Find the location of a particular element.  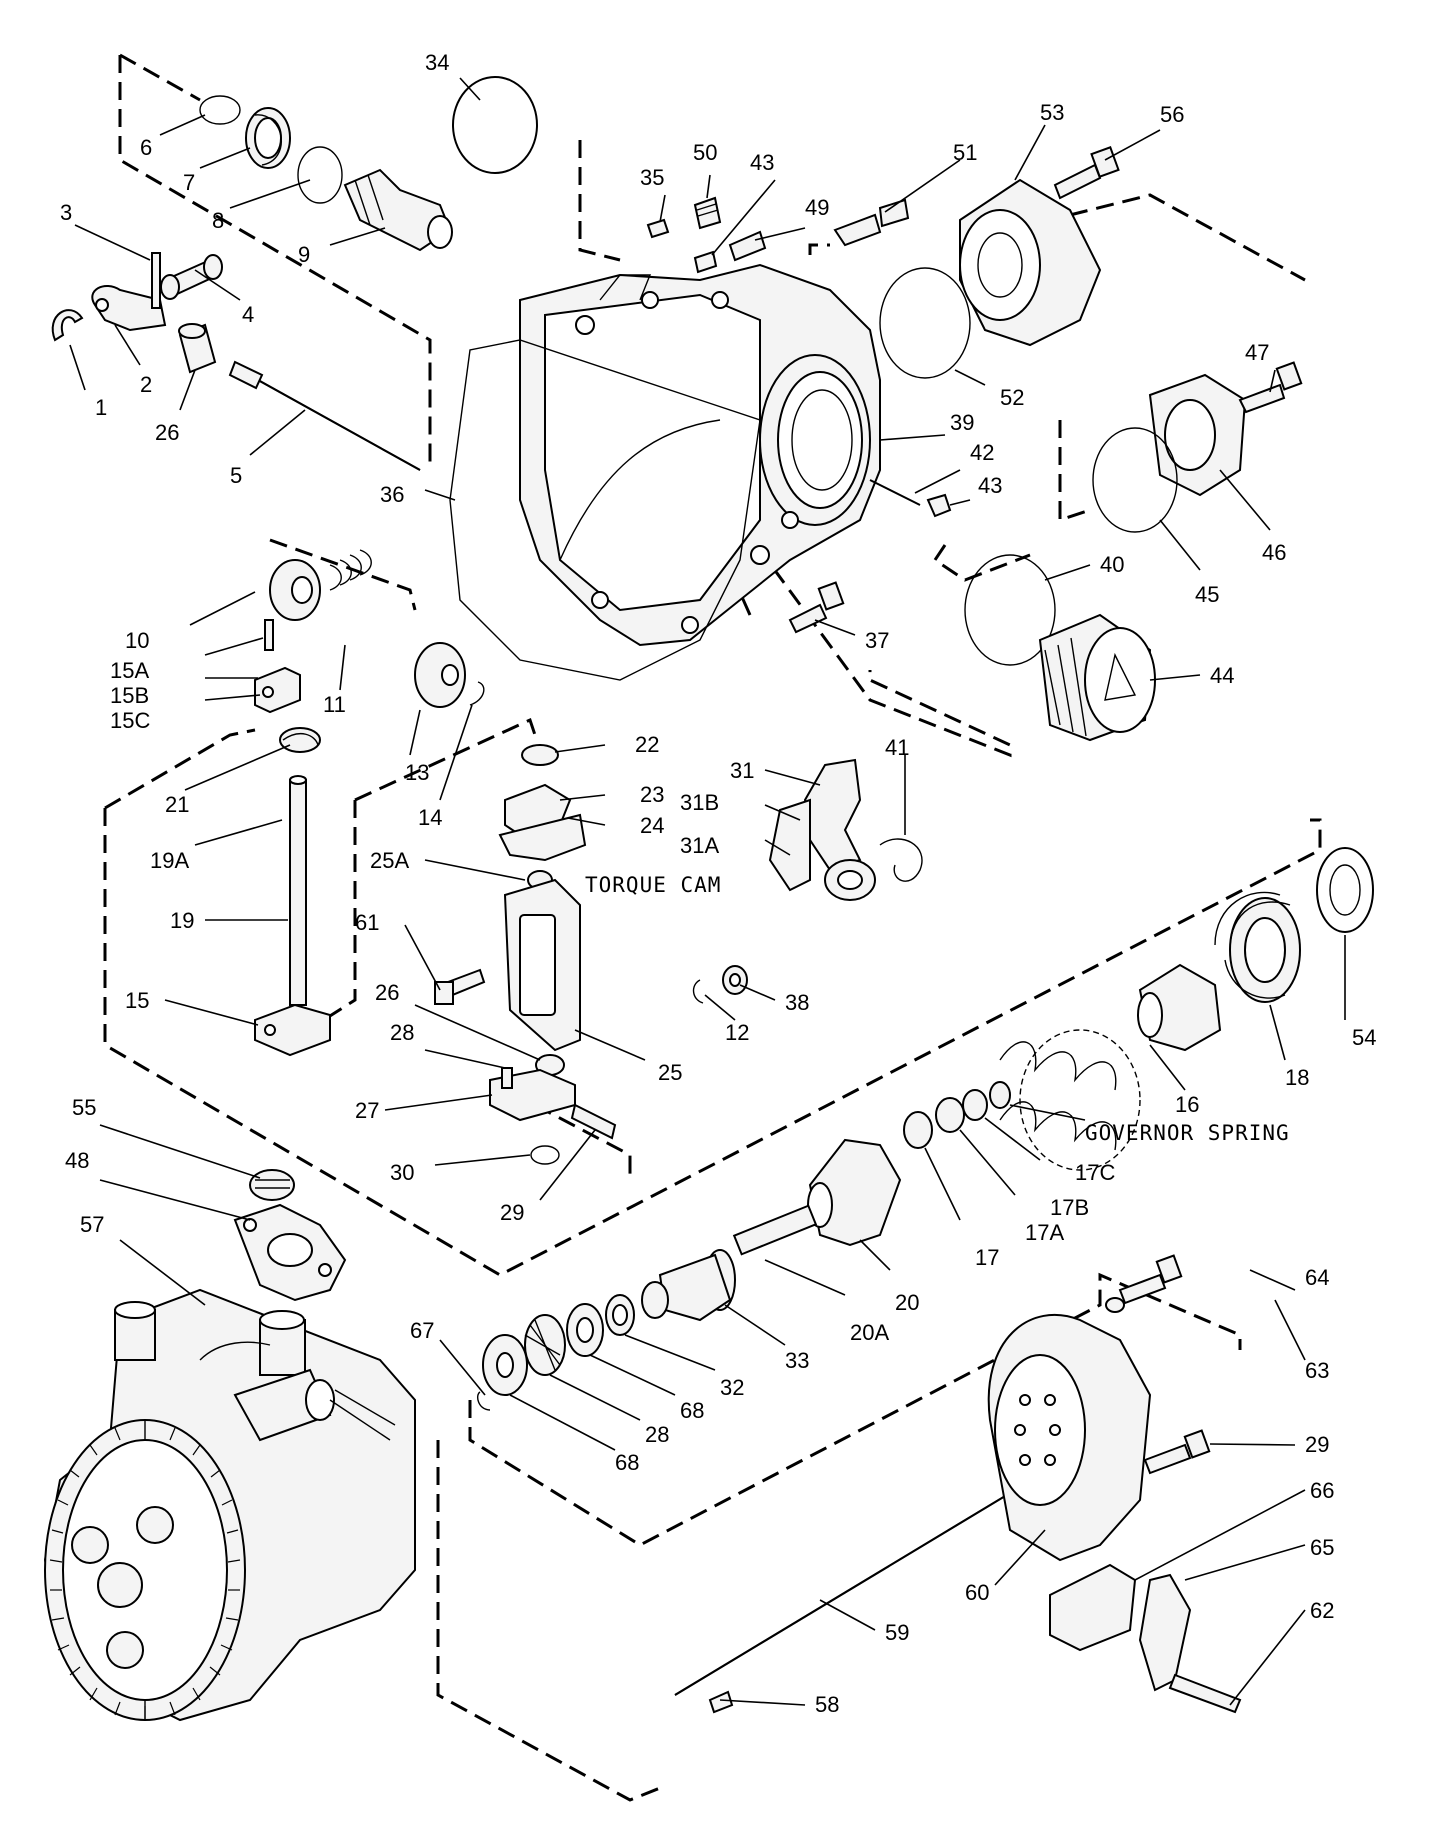

label-64: 64 is located at coordinates (1317, 1277).